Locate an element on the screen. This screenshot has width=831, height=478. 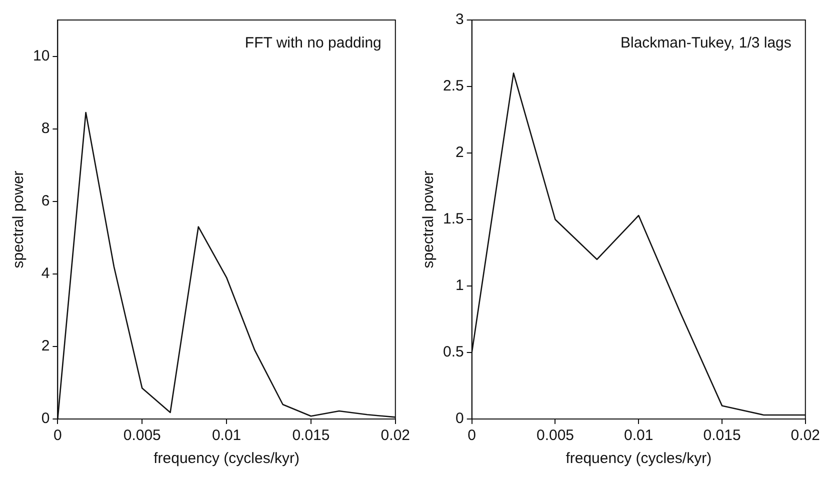
y-tick-label: 4 is located at coordinates (45, 273).